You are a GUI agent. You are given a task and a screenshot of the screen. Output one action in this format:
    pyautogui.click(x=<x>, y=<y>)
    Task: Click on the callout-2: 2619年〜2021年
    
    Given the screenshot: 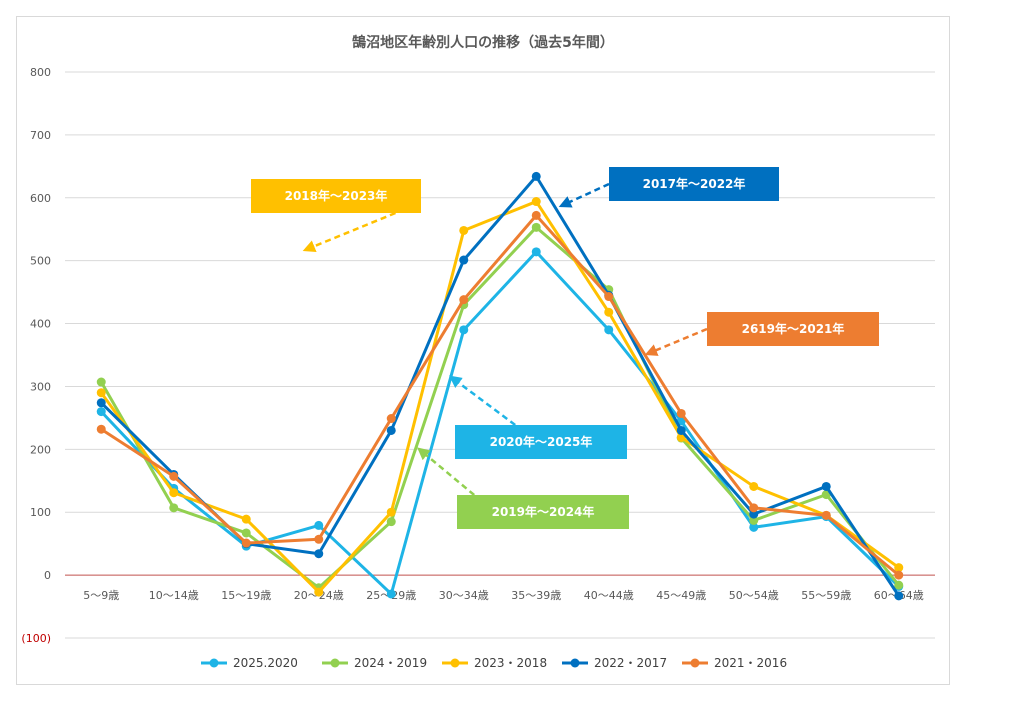 What is the action you would take?
    pyautogui.click(x=761, y=334)
    